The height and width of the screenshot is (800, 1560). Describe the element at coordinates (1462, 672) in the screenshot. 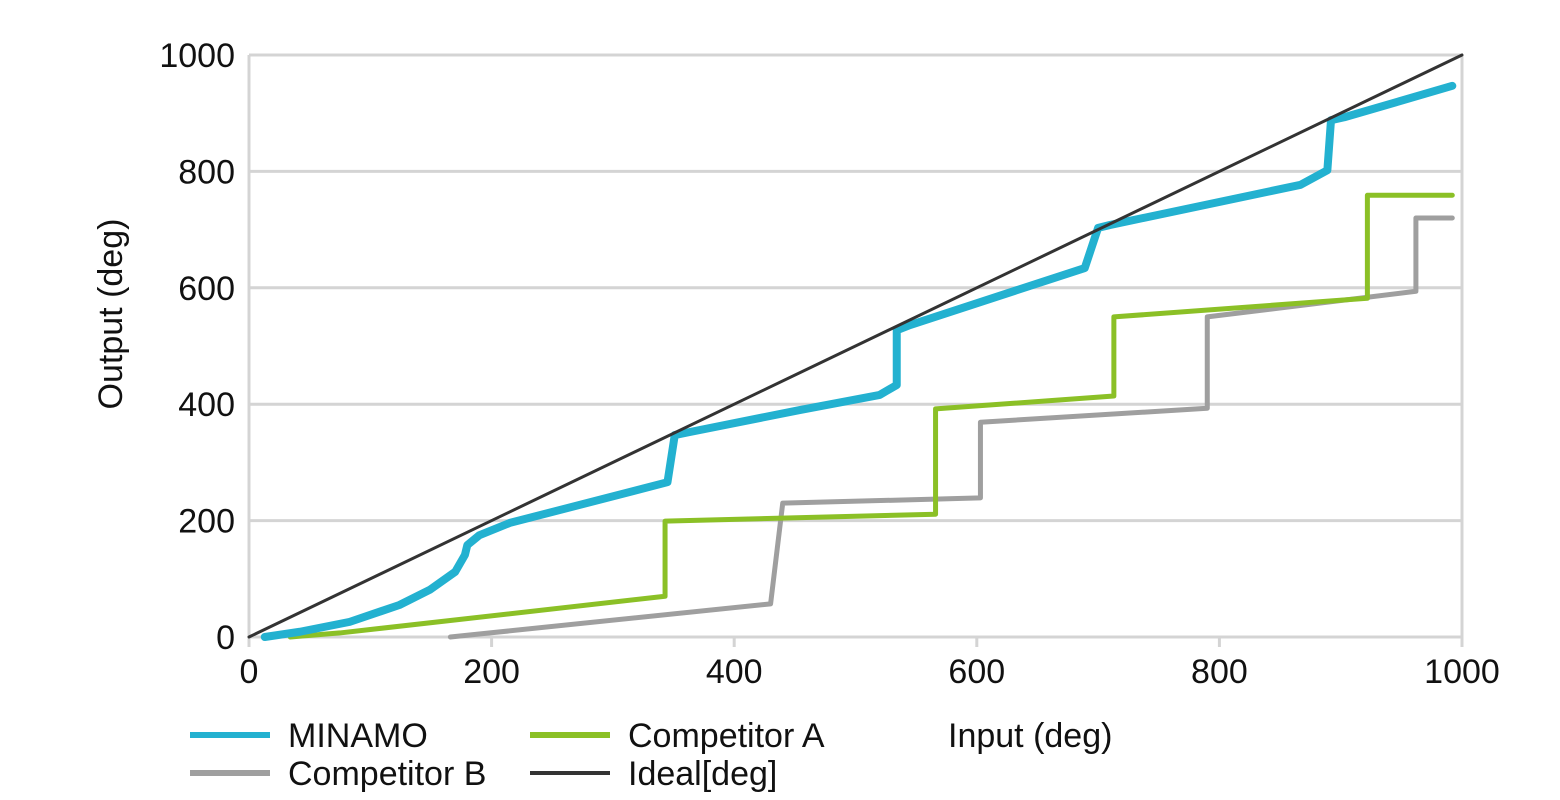

I see `x-tick-label: 1000` at that location.